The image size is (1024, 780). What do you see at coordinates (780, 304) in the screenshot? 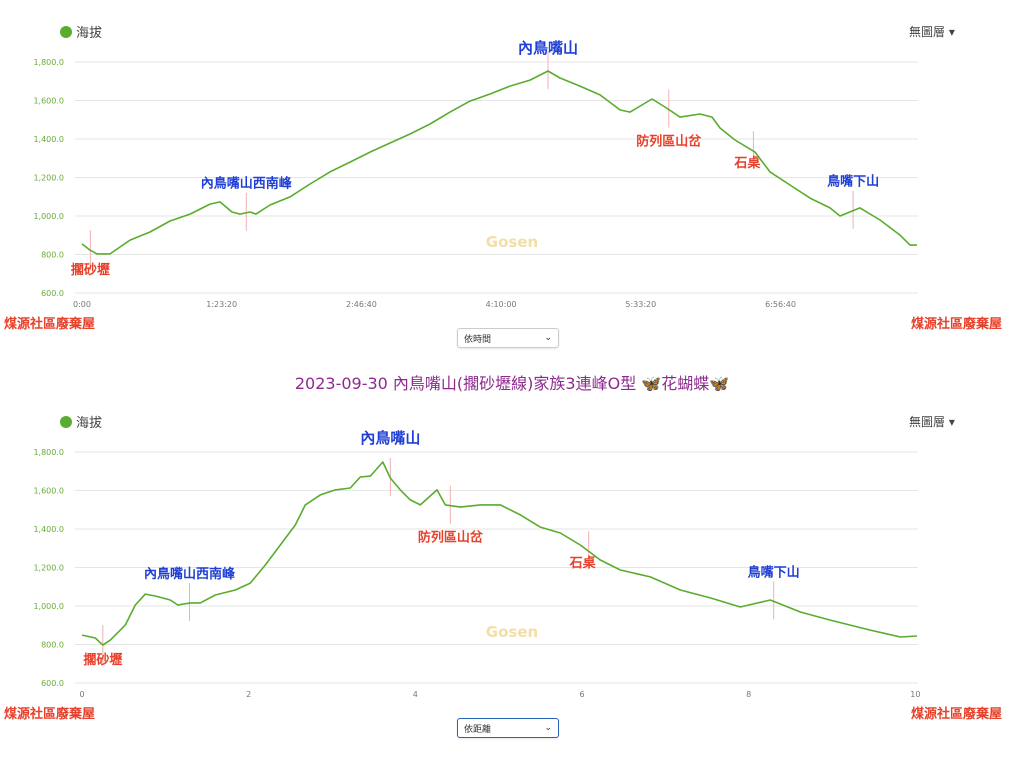
I see `x-tick-label: 6:56:40` at bounding box center [780, 304].